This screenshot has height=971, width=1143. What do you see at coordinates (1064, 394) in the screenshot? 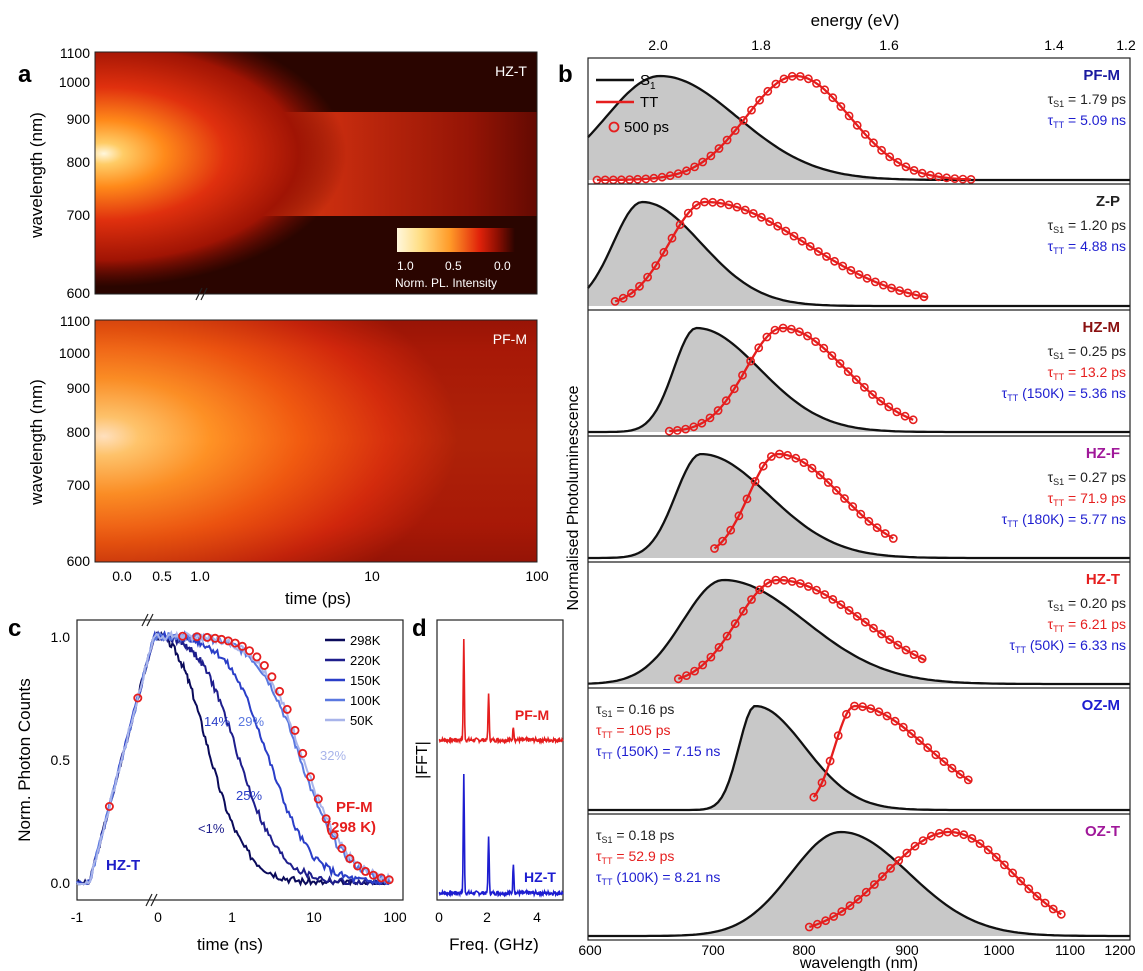
I see `b-row-lifetime: τTT (150K) = 5.36 ns` at bounding box center [1064, 394].